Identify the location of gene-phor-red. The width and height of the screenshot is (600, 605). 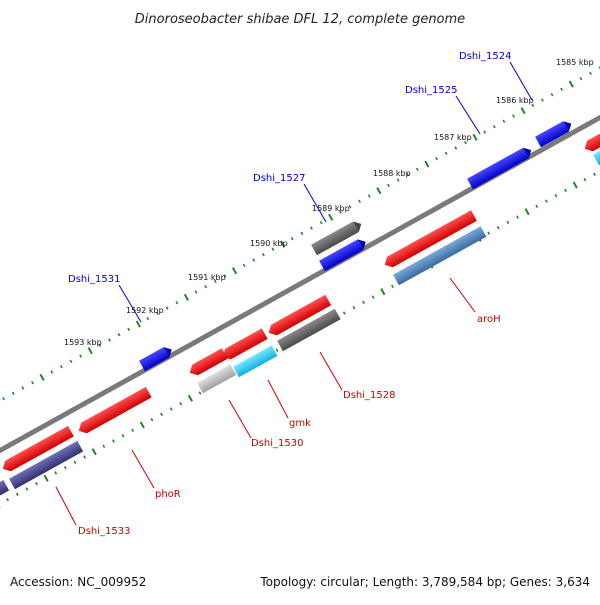
(114, 411).